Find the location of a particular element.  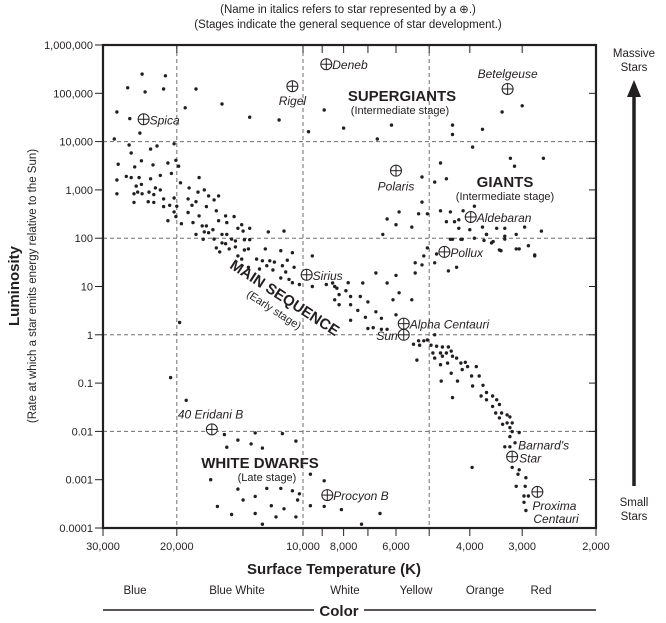

x-tick-label: 3,000 is located at coordinates (522, 547).